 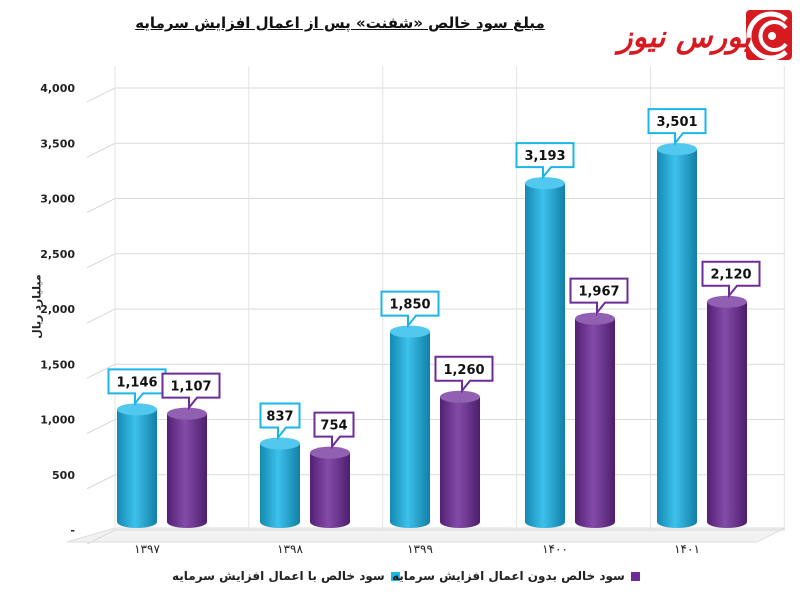 What do you see at coordinates (57, 88) in the screenshot?
I see `y-tick-label: 4,000` at bounding box center [57, 88].